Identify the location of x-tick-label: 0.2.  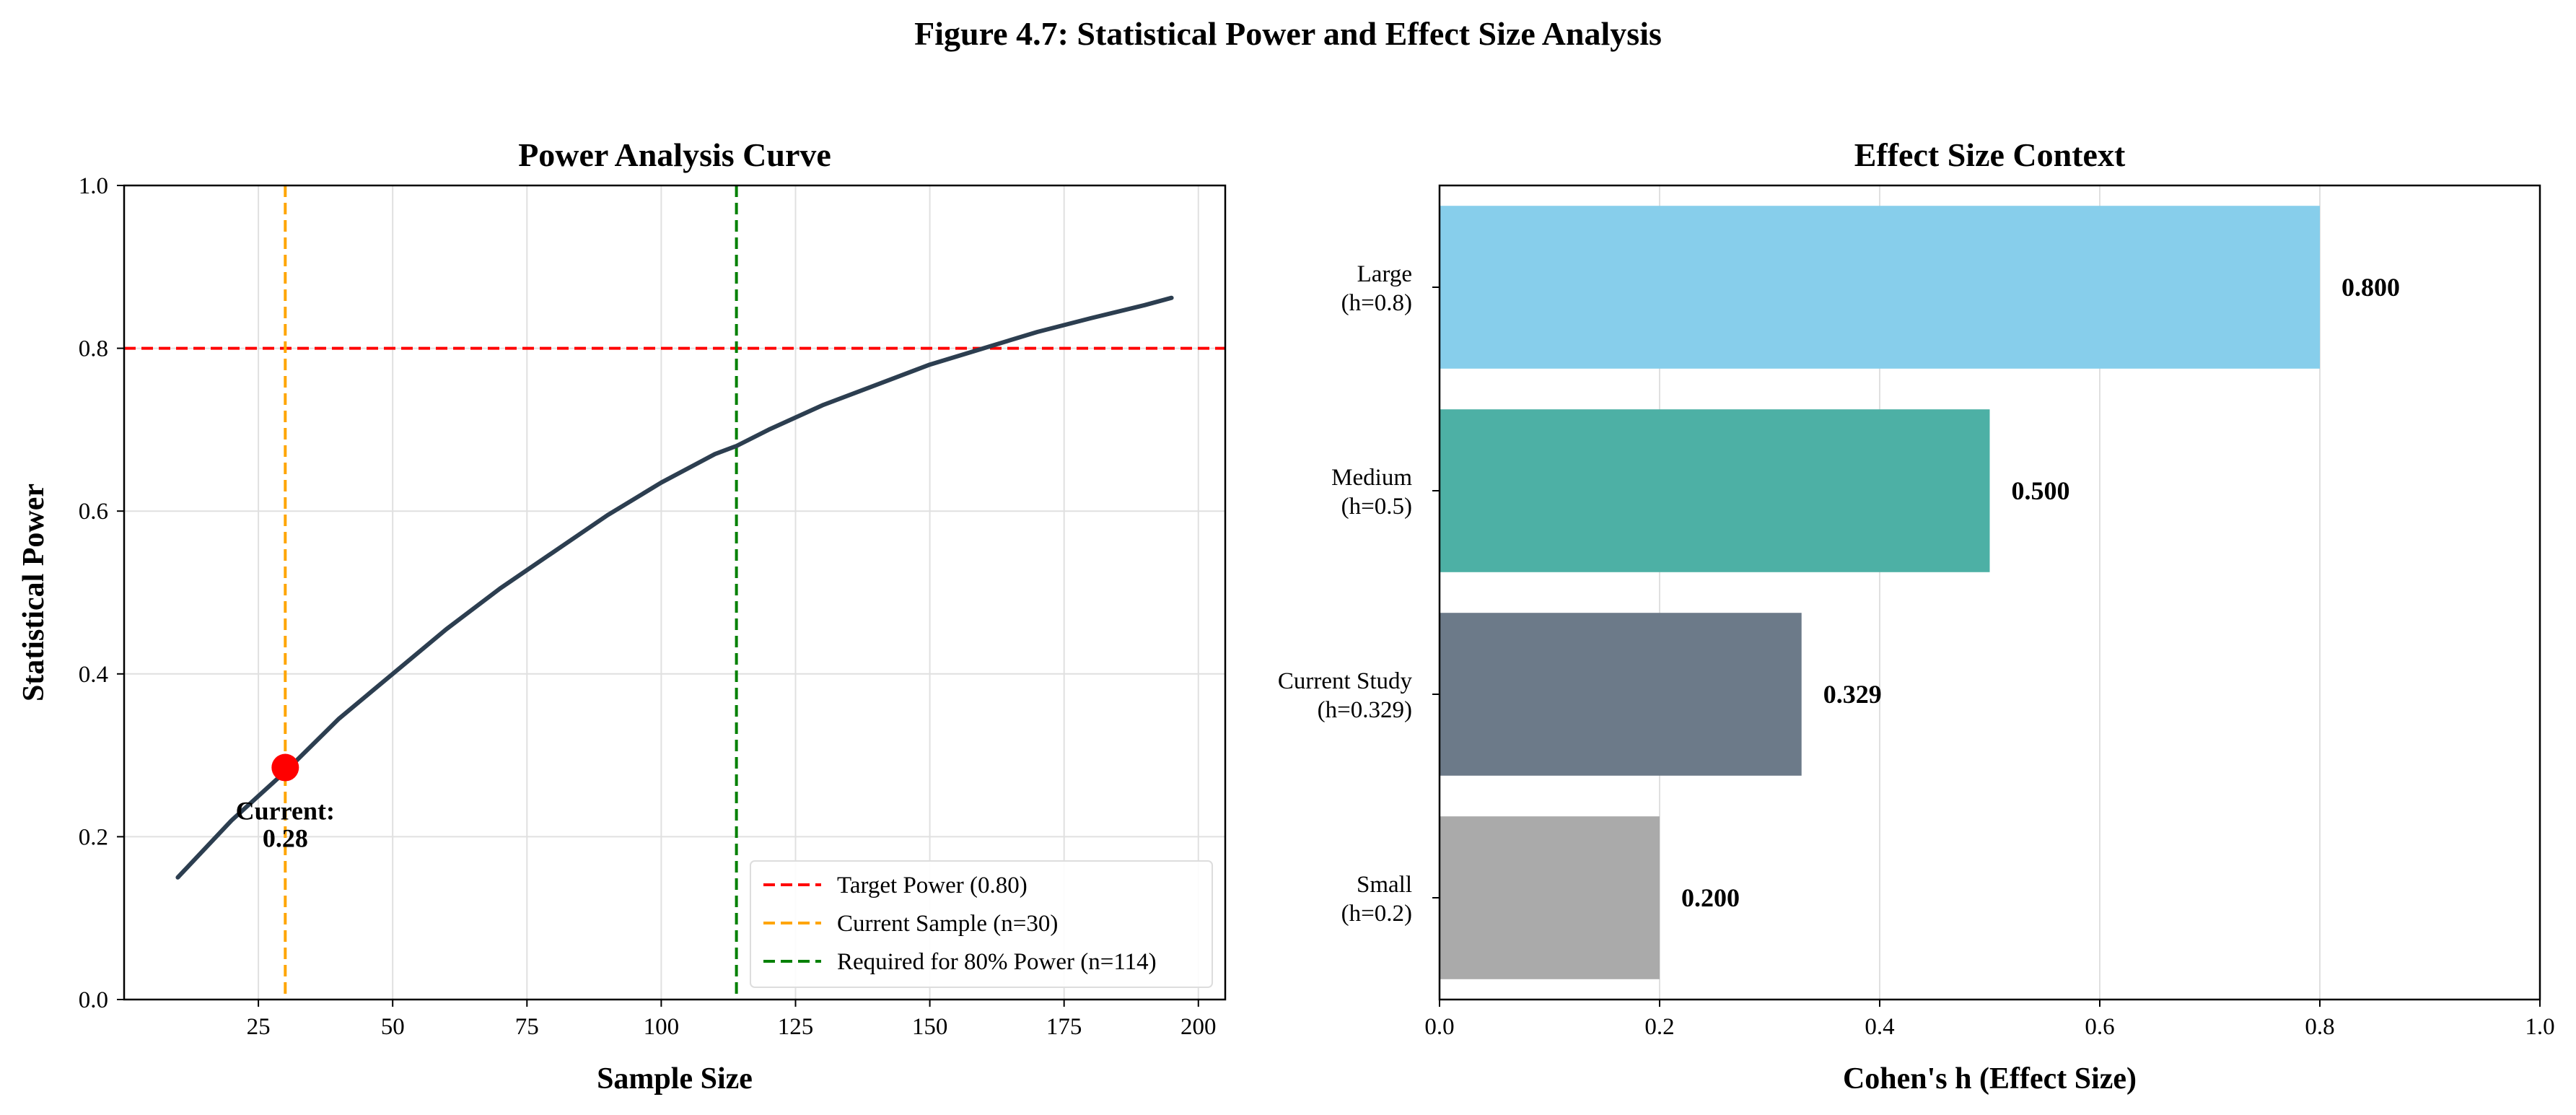
(1659, 1027).